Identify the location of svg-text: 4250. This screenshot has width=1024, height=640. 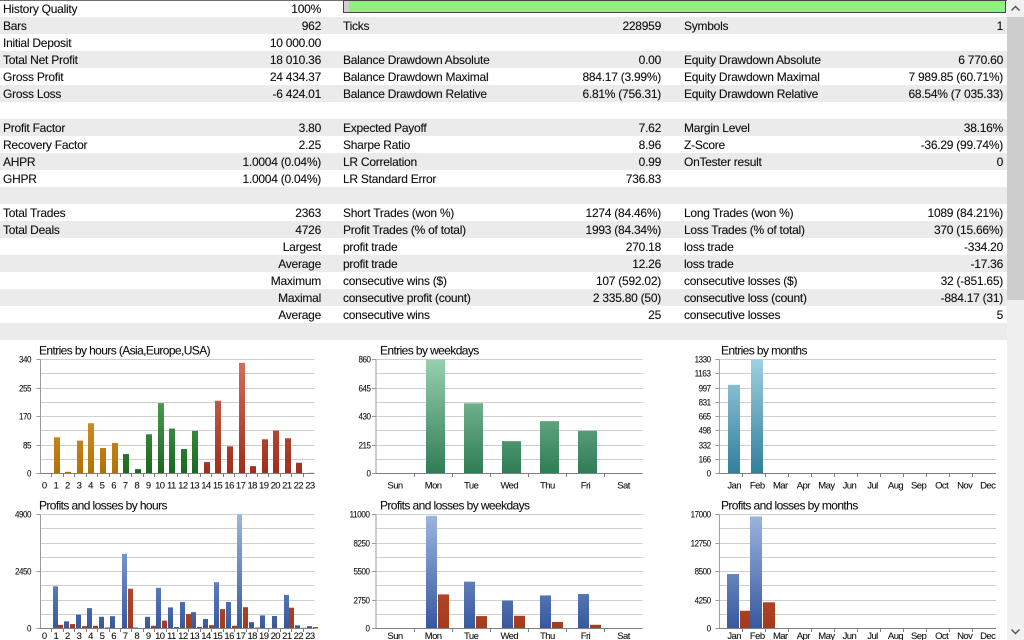
(703, 601).